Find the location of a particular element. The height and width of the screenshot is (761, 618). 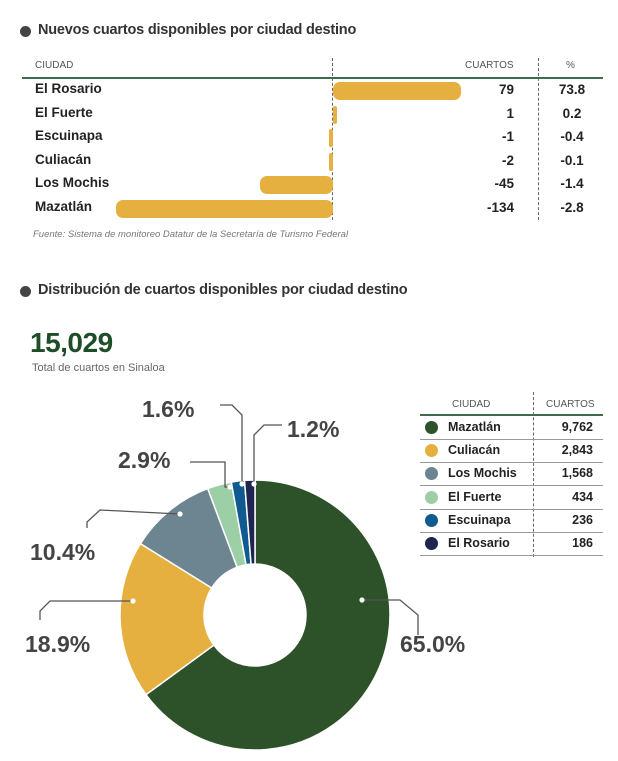

row-city: Mazatlán is located at coordinates (64, 206).